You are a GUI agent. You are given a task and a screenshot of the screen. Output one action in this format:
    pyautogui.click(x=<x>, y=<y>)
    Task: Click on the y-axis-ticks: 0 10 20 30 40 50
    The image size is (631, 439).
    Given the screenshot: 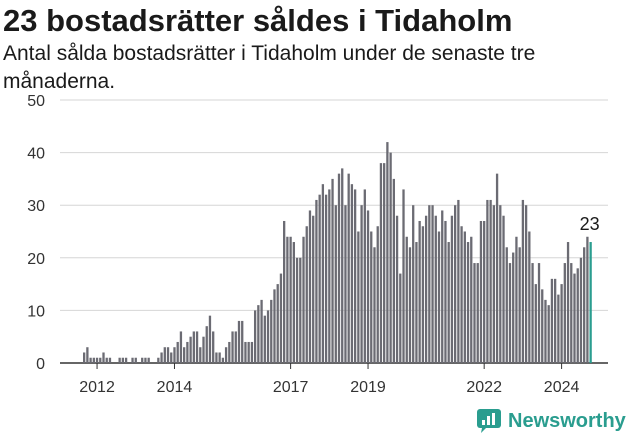 What is the action you would take?
    pyautogui.click(x=36, y=233)
    